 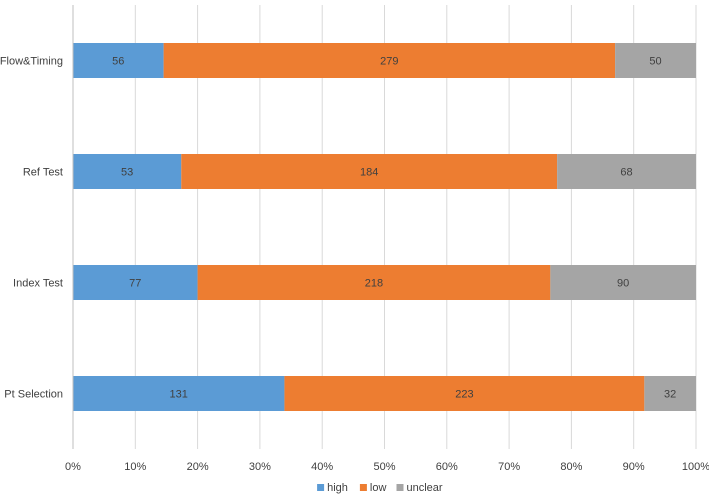 I want to click on data-label: 56, so click(x=118, y=62).